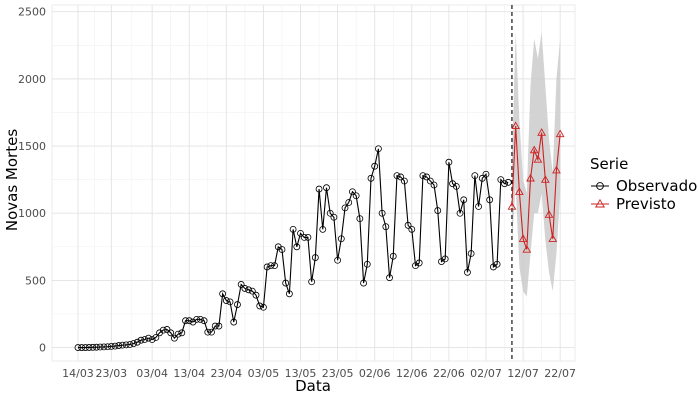 Image resolution: width=700 pixels, height=400 pixels. Describe the element at coordinates (226, 373) in the screenshot. I see `x-tick-label: 23/04` at that location.